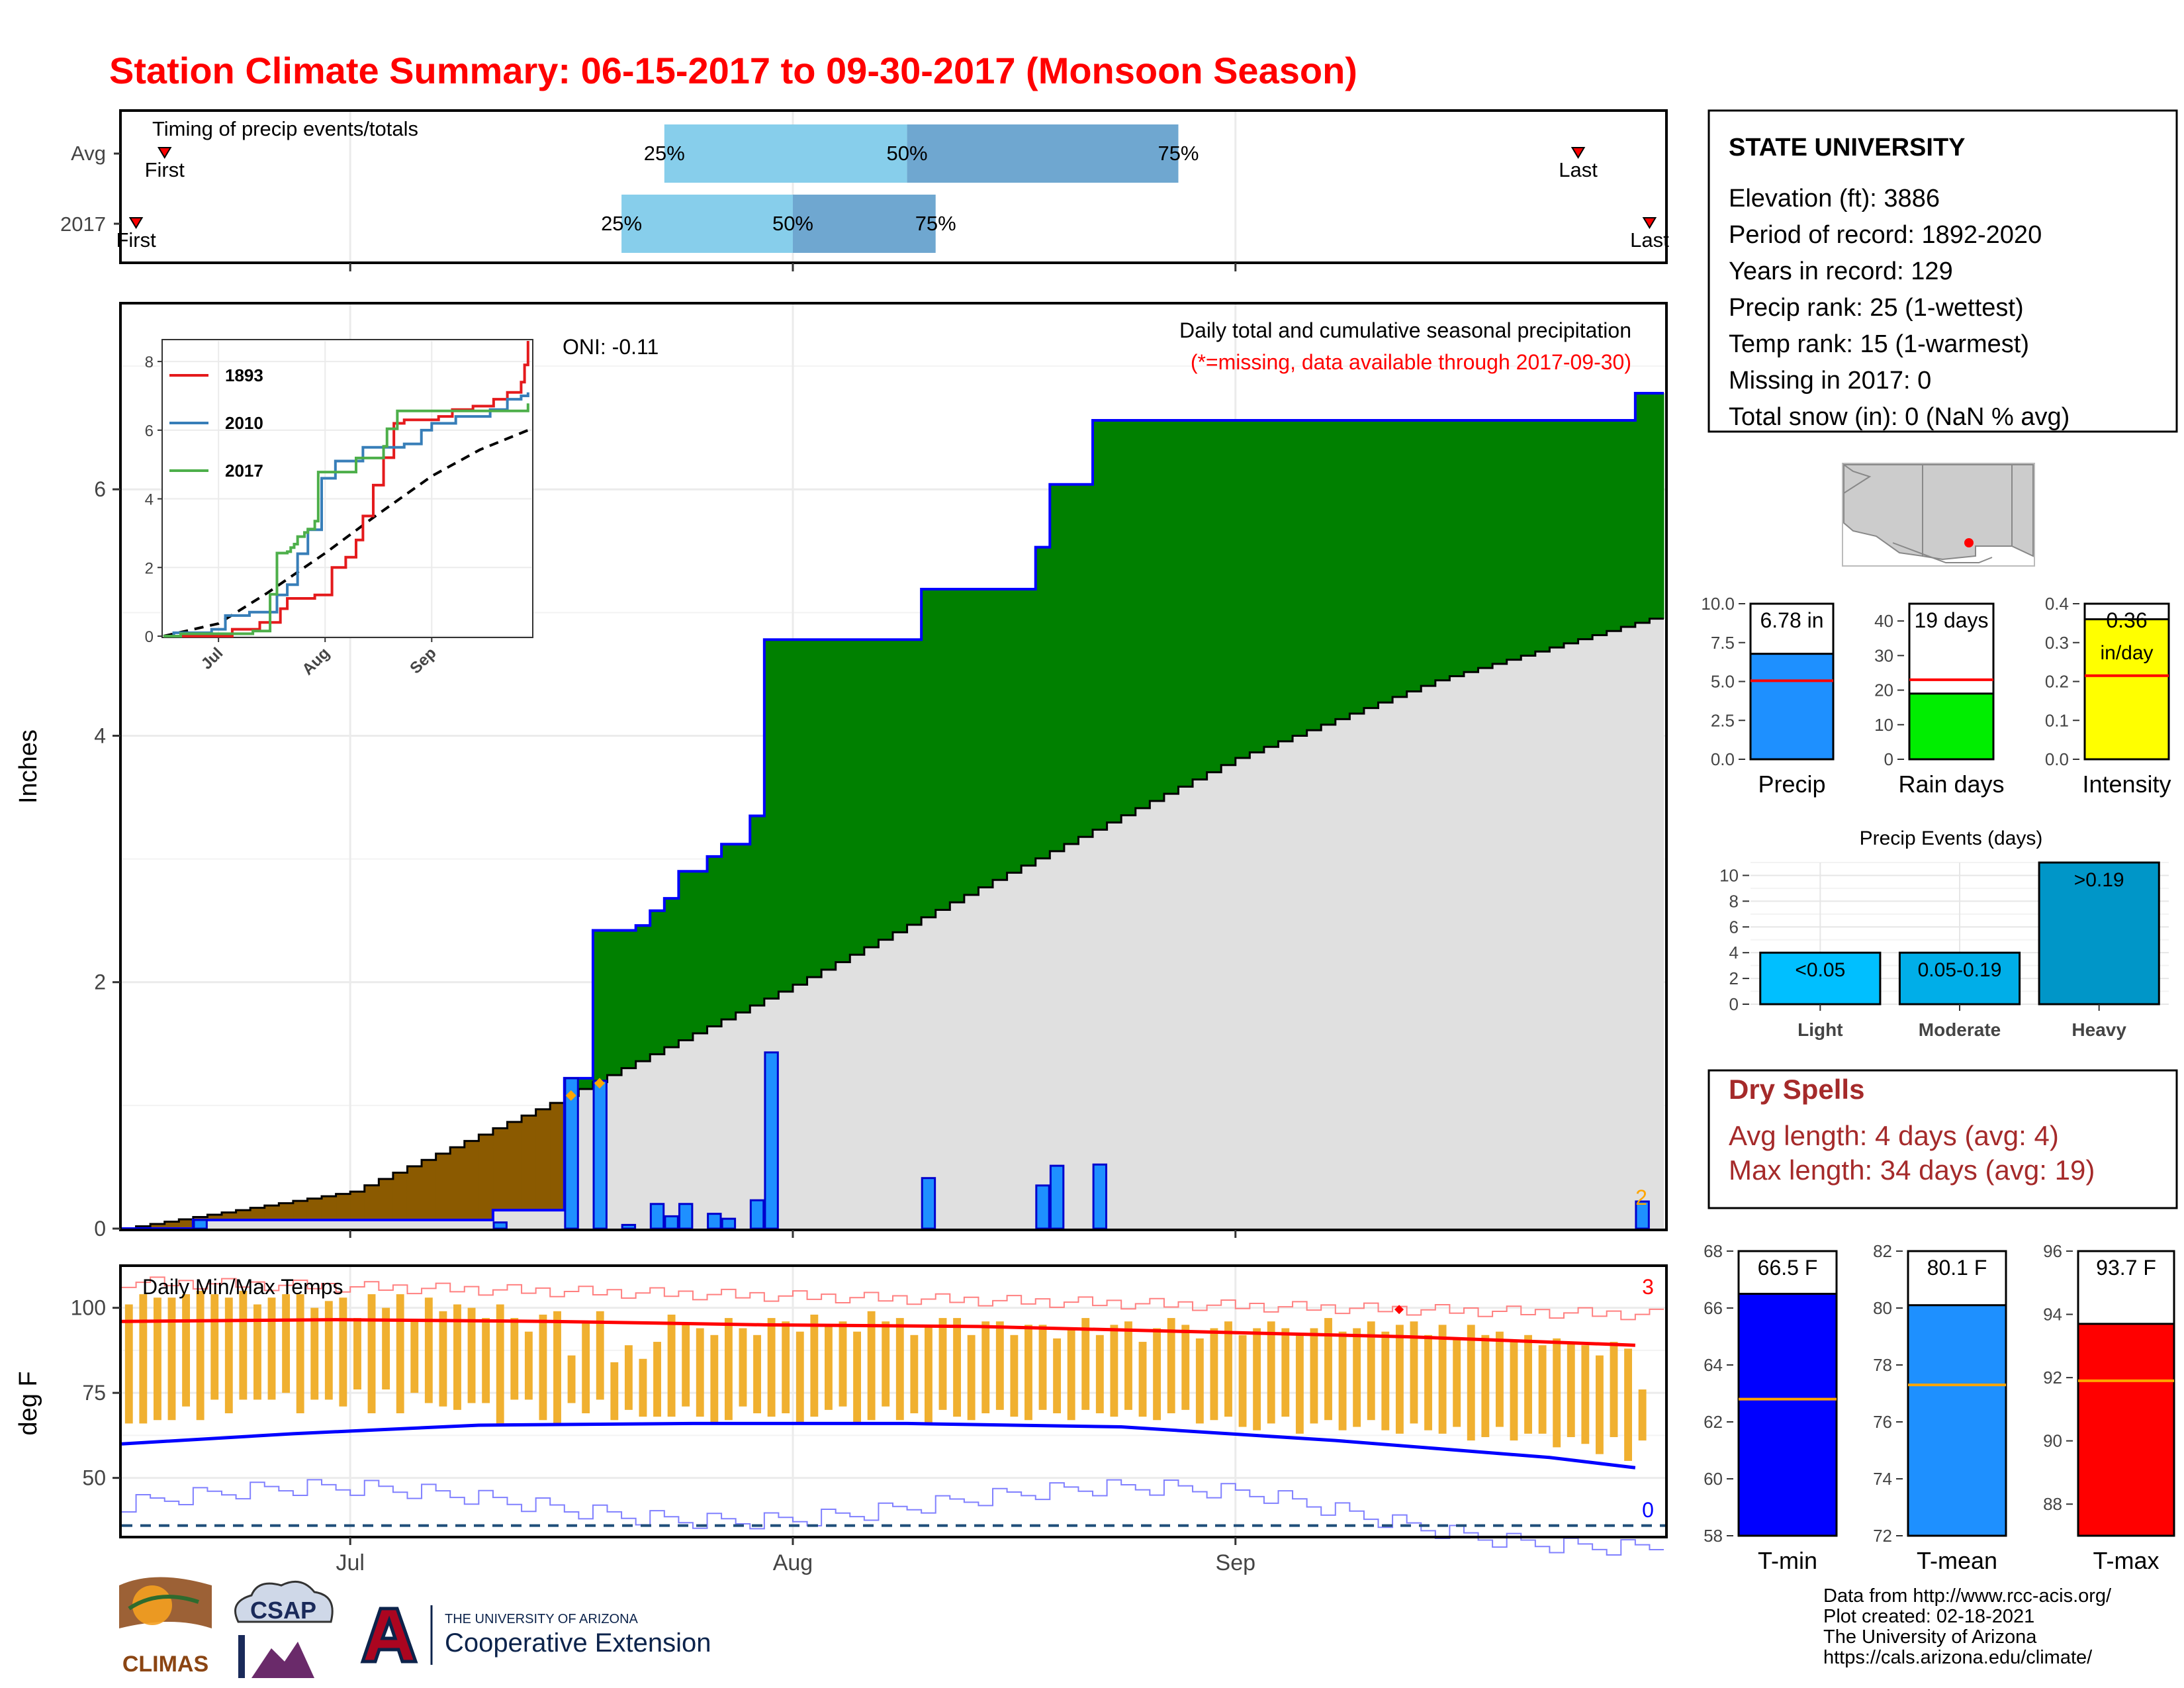 The height and width of the screenshot is (1688, 2184). What do you see at coordinates (1723, 682) in the screenshot?
I see `bar-ytick-label: 5.0` at bounding box center [1723, 682].